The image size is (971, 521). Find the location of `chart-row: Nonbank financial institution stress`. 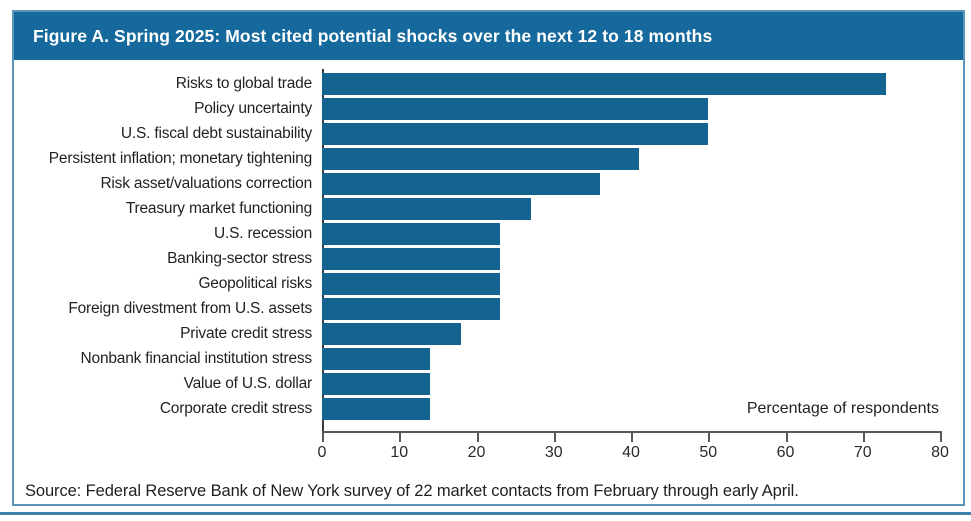

chart-row: Nonbank financial institution stress is located at coordinates (488, 358).